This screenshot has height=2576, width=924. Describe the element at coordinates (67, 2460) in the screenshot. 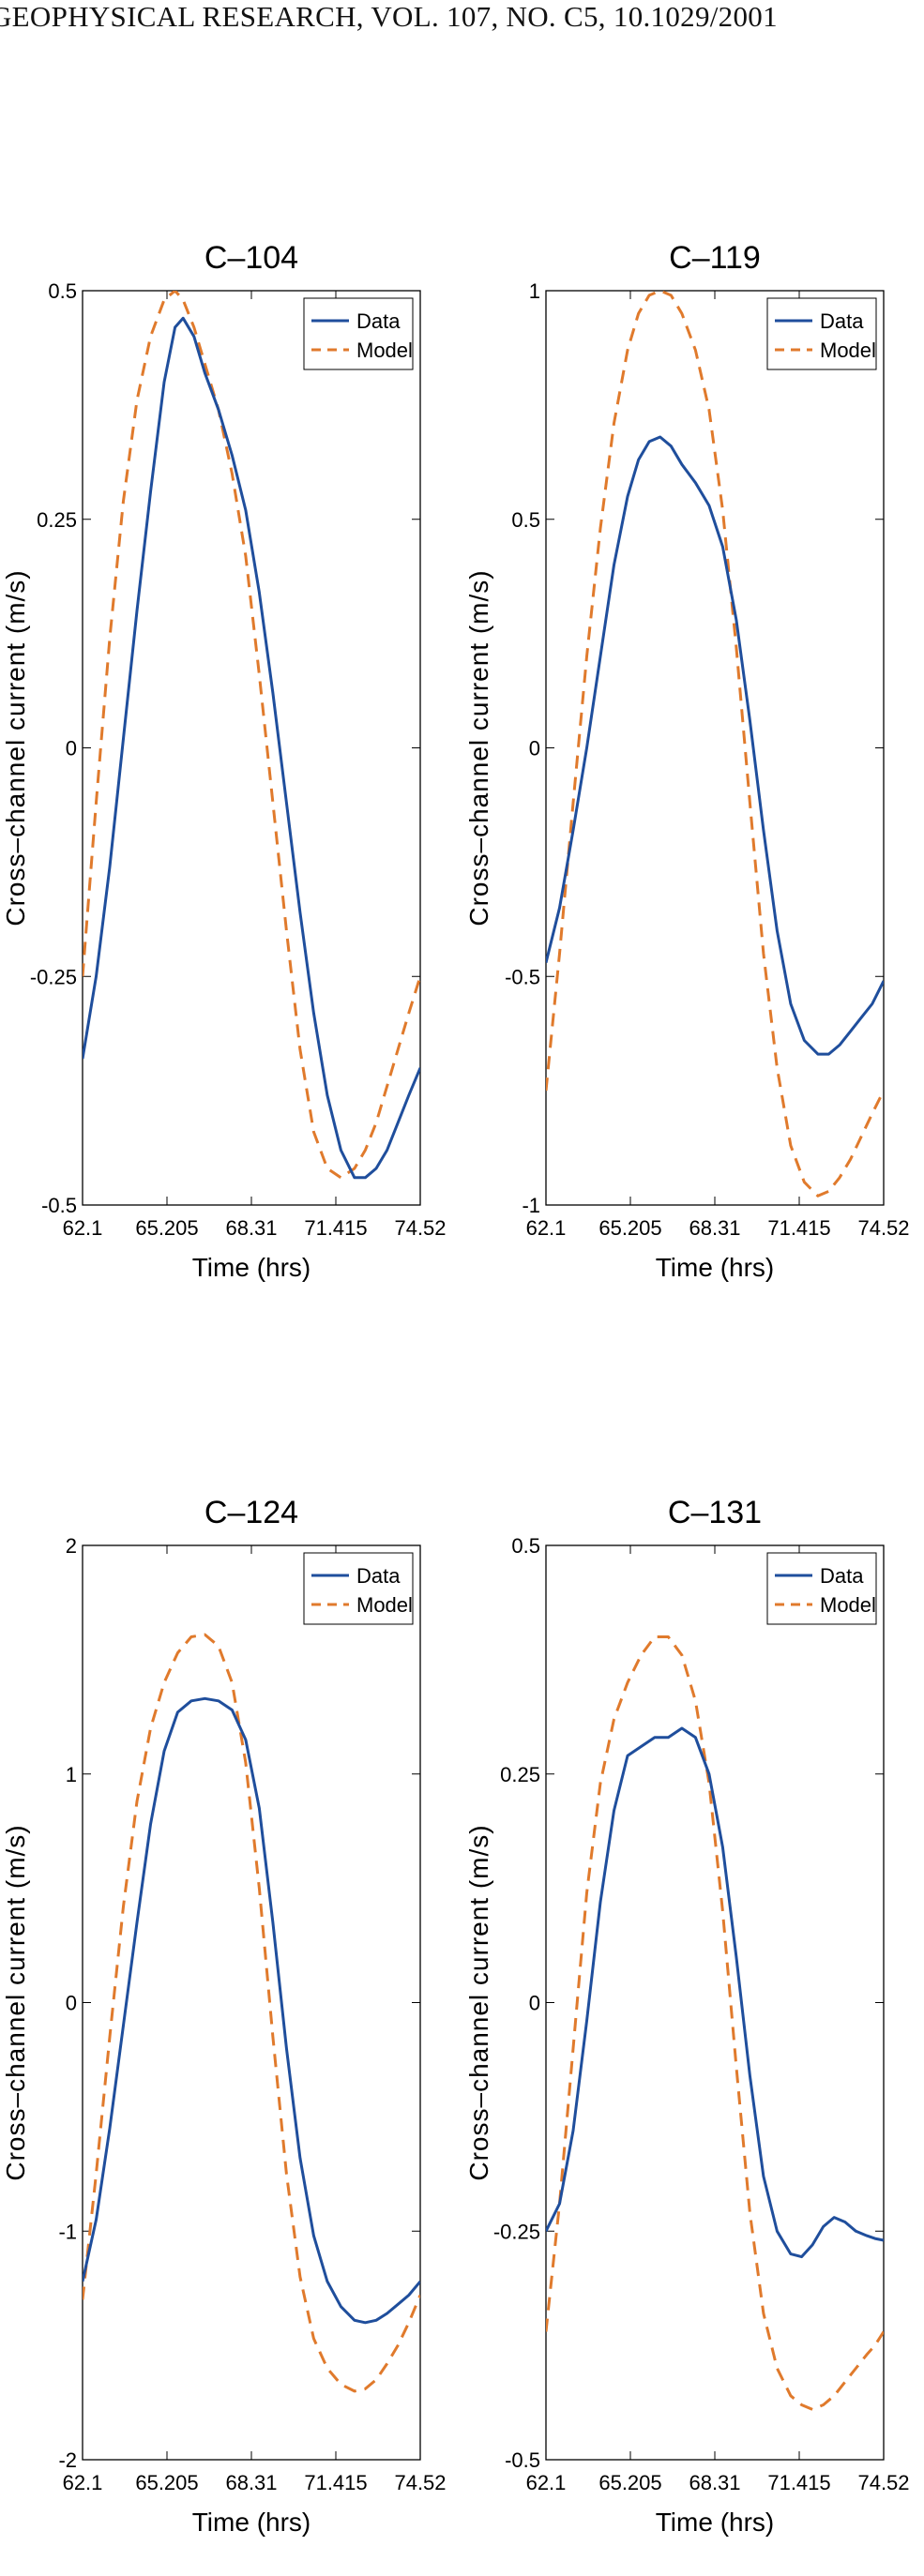

I see `y-tick-label: -2` at that location.